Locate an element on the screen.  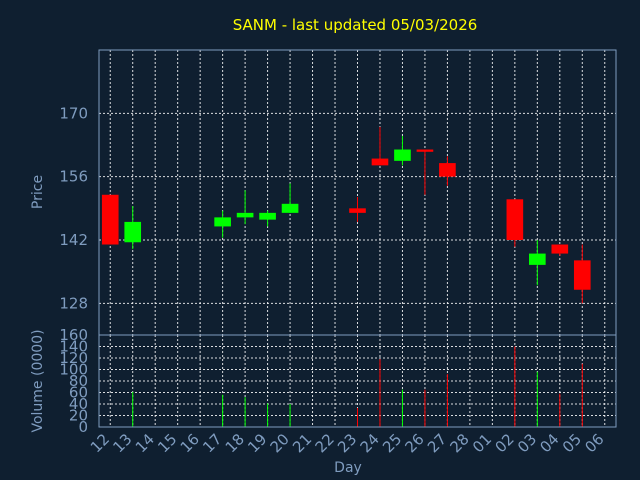
volume-tick-label: 100 is located at coordinates (73, 370).